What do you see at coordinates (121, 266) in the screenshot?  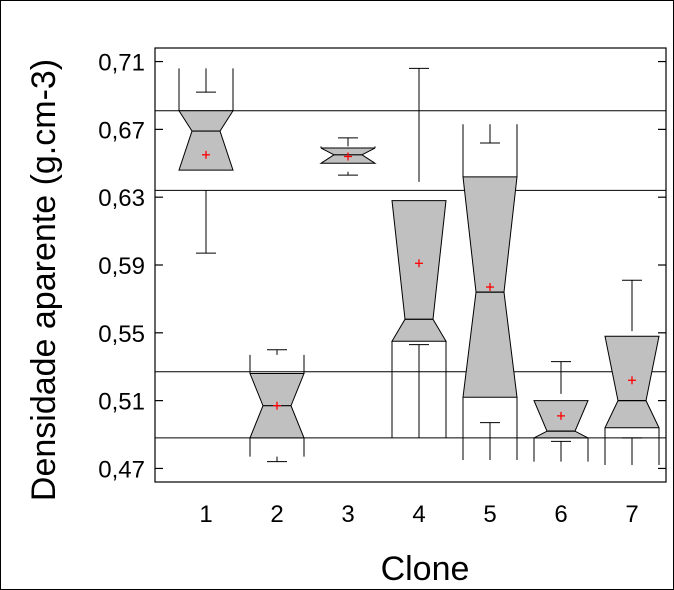 I see `y-tick-label: 0,59` at bounding box center [121, 266].